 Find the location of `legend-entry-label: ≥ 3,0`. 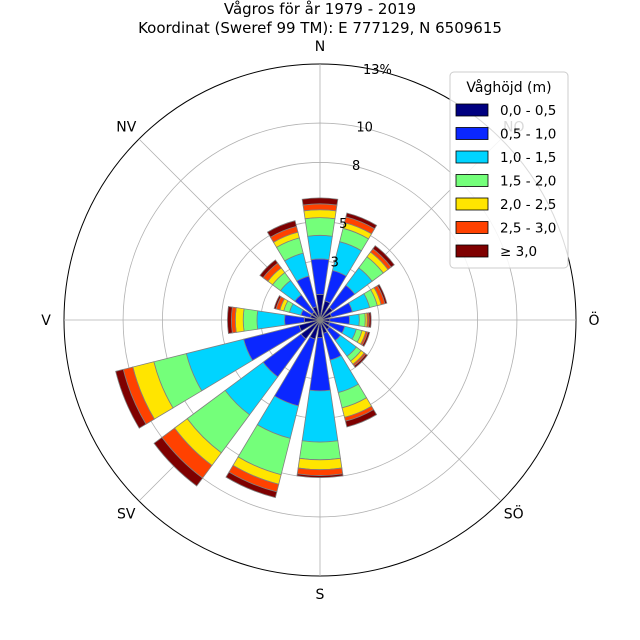

legend-entry-label: ≥ 3,0 is located at coordinates (518, 252).